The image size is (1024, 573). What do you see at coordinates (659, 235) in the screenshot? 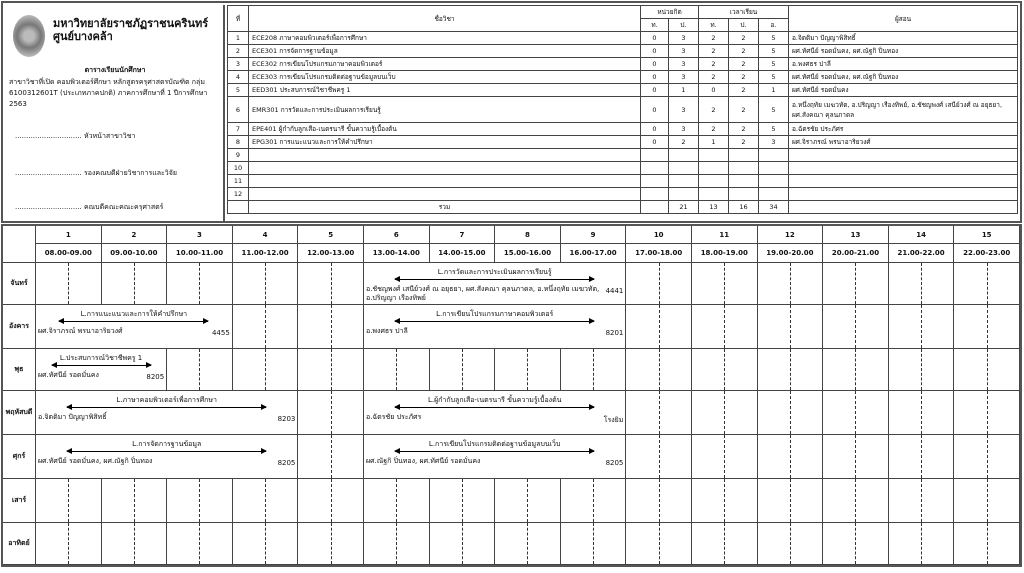
I see `period-number: 10` at bounding box center [659, 235].